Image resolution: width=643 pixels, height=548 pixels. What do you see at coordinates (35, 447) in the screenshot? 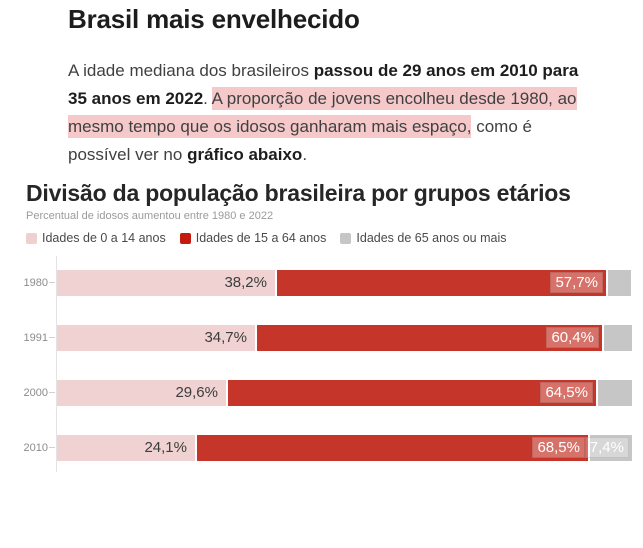
I see `y-axis-label: 2010` at bounding box center [35, 447].